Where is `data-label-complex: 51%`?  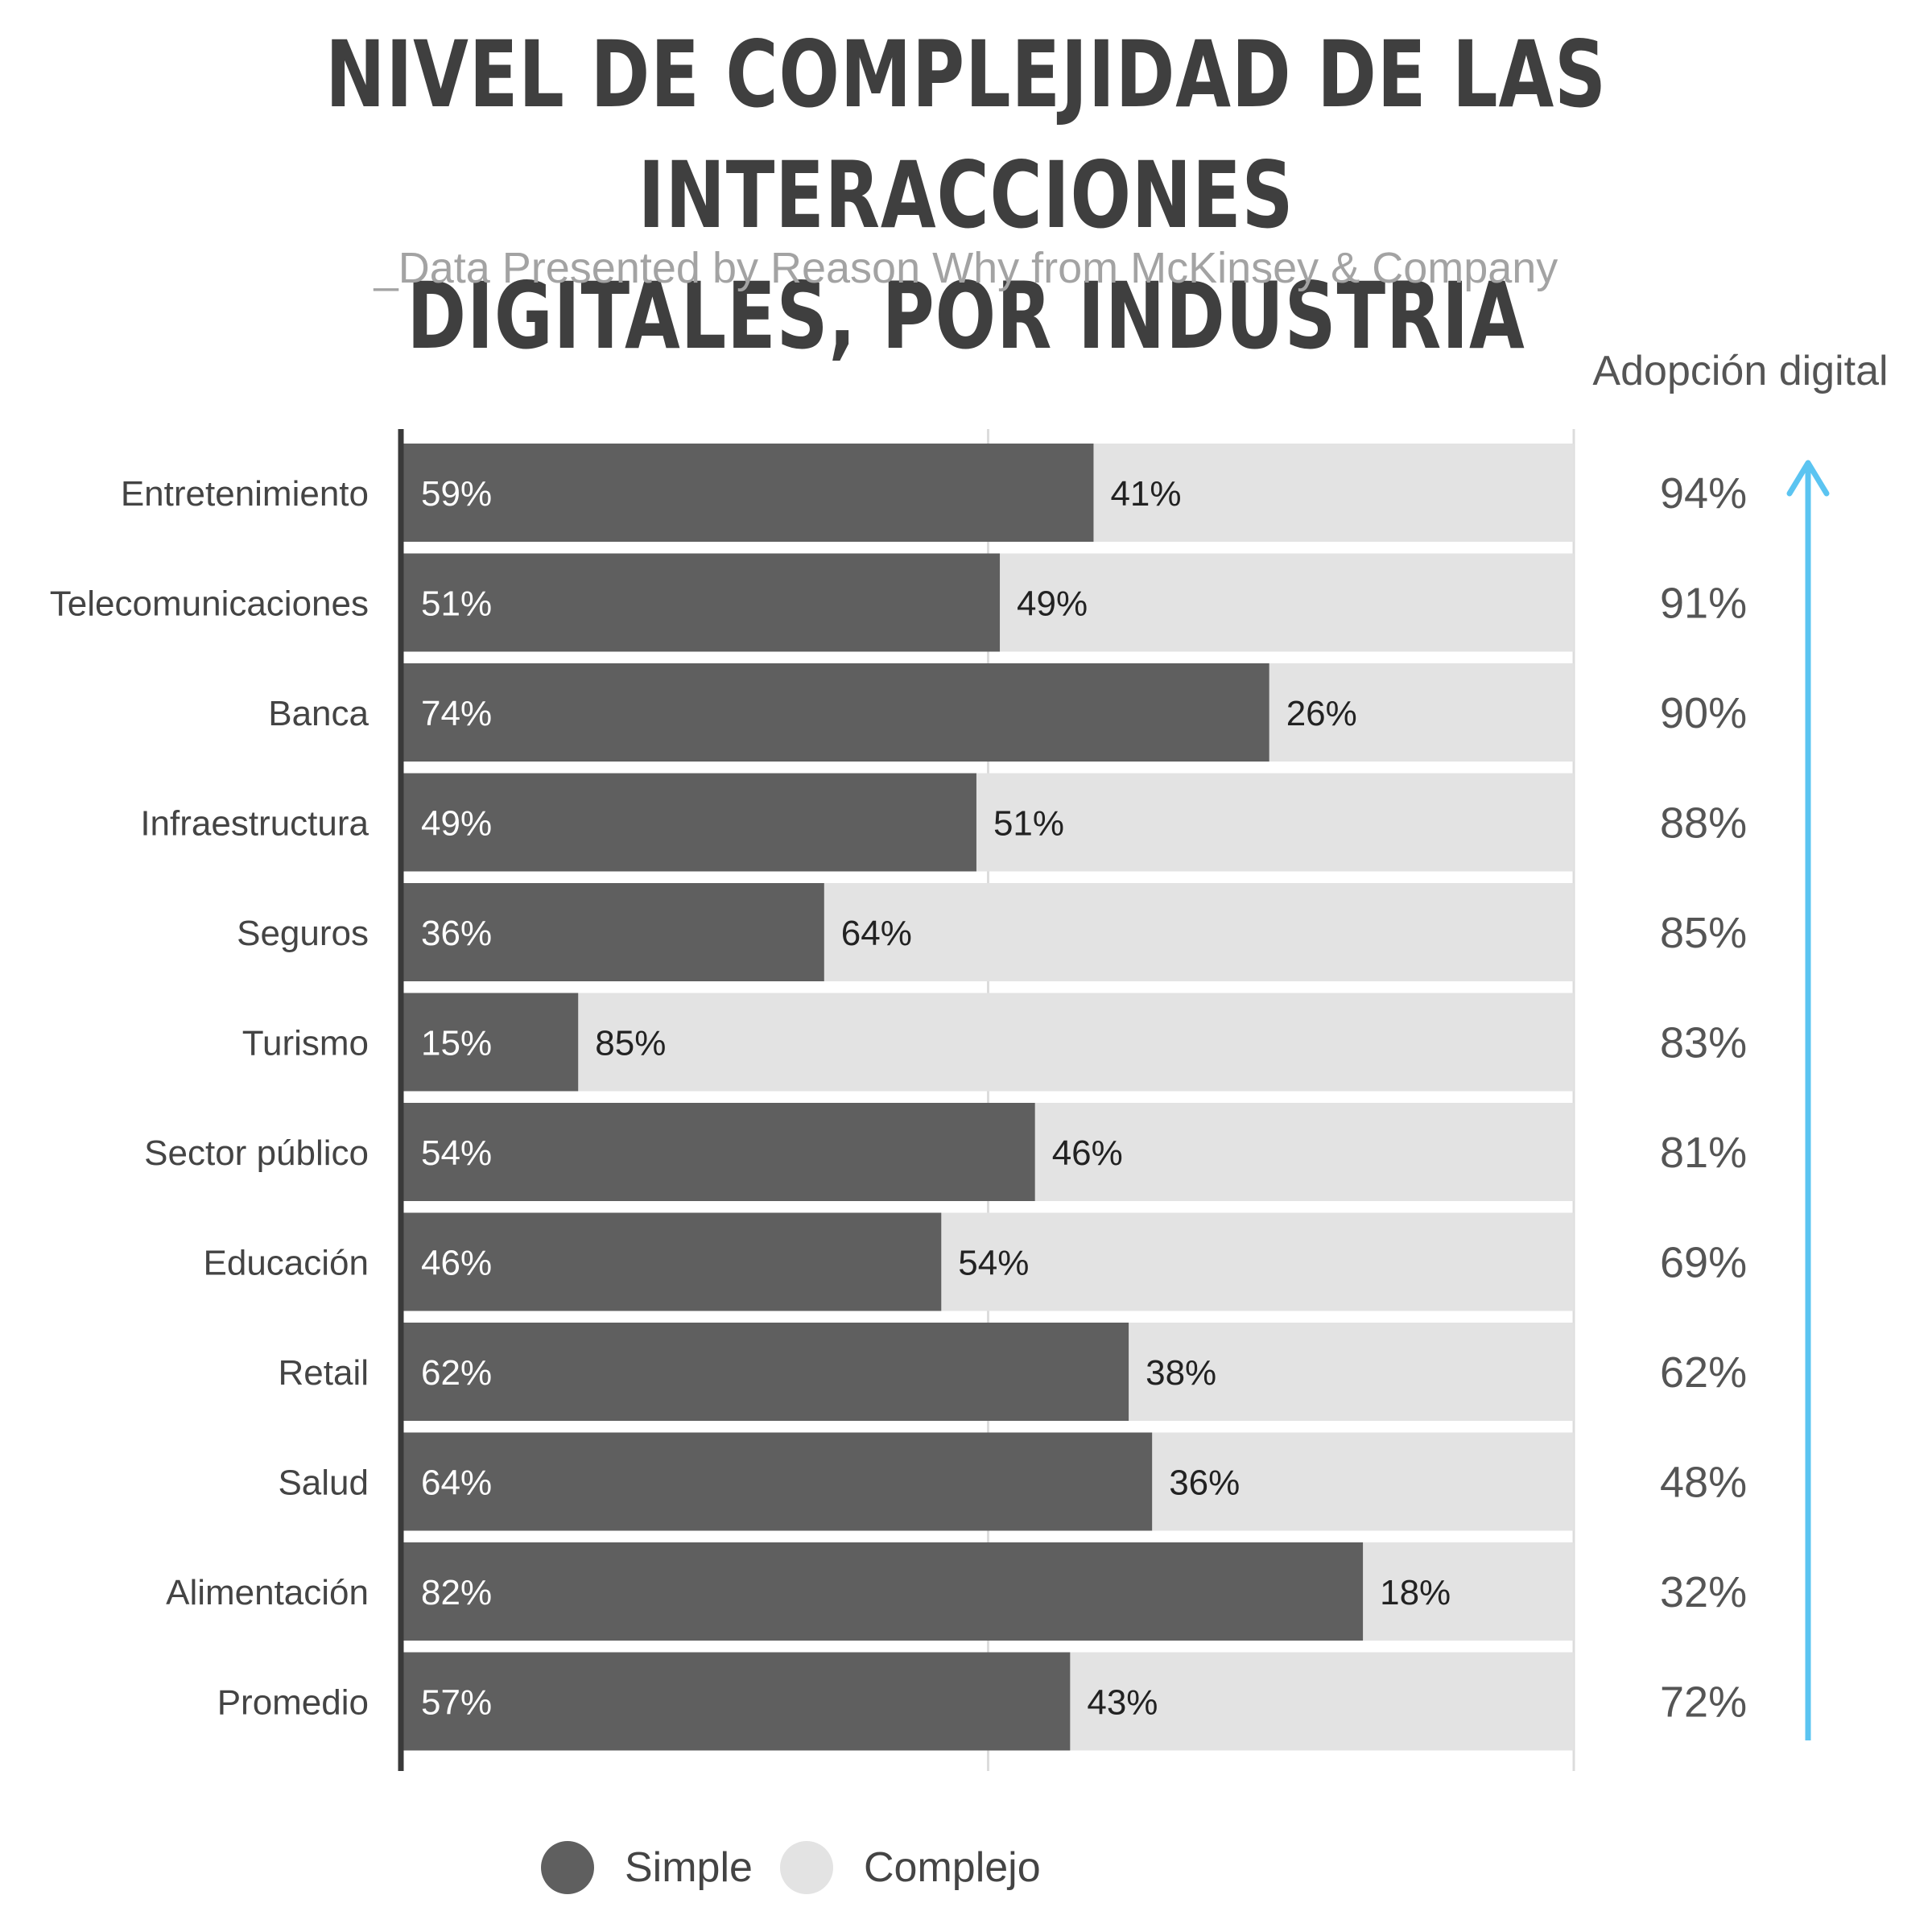
data-label-complex: 51% is located at coordinates (1028, 824).